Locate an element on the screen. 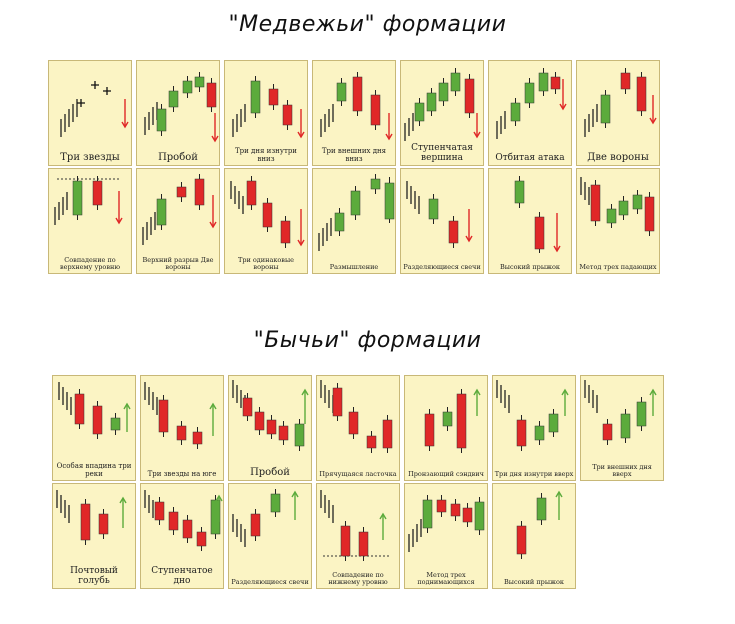 The height and width of the screenshot is (624, 735). pattern-label: Метод трех падающих is located at coordinates (618, 267).